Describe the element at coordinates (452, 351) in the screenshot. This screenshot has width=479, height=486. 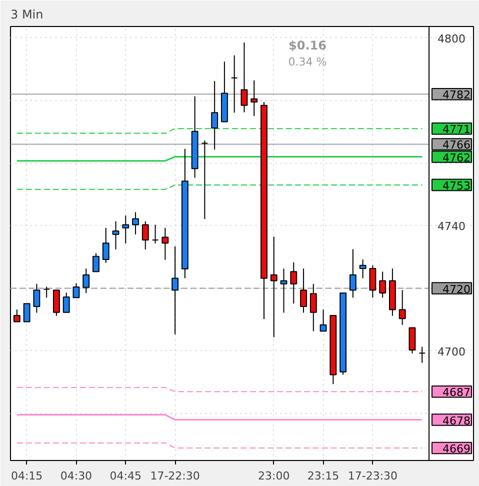
I see `y-tick-label: 4700` at that location.